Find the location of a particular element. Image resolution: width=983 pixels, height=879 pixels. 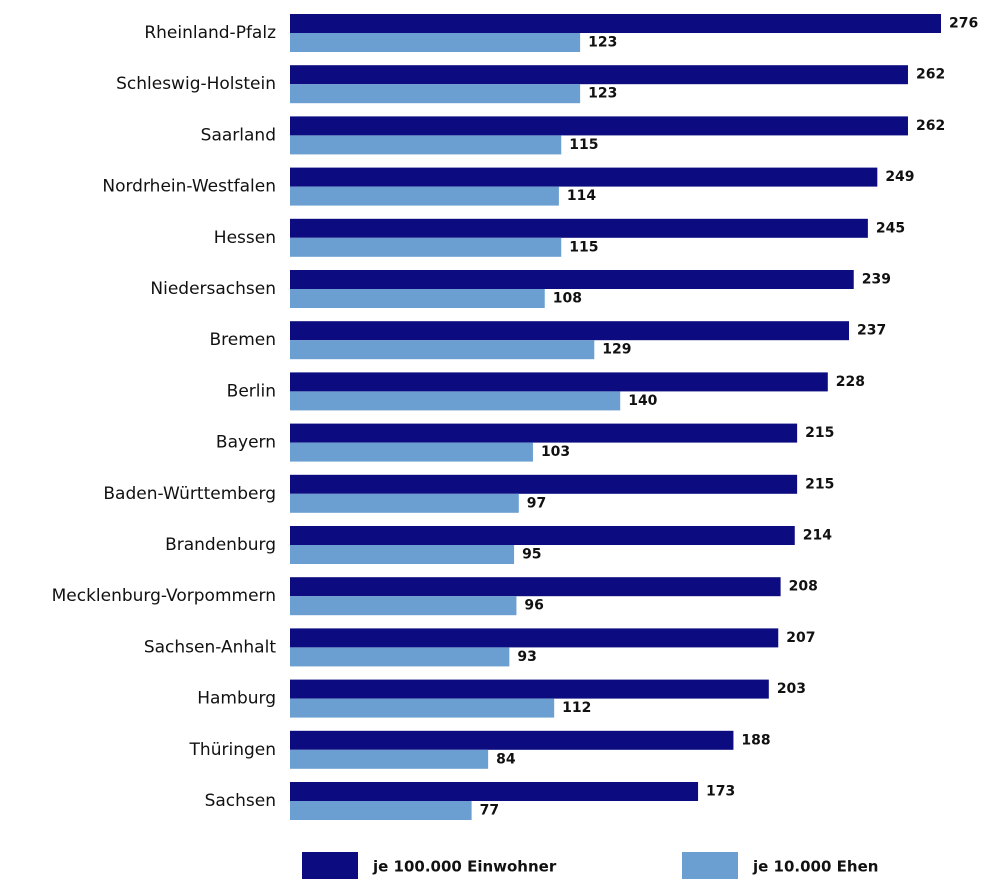

value-label: 84 is located at coordinates (506, 759).